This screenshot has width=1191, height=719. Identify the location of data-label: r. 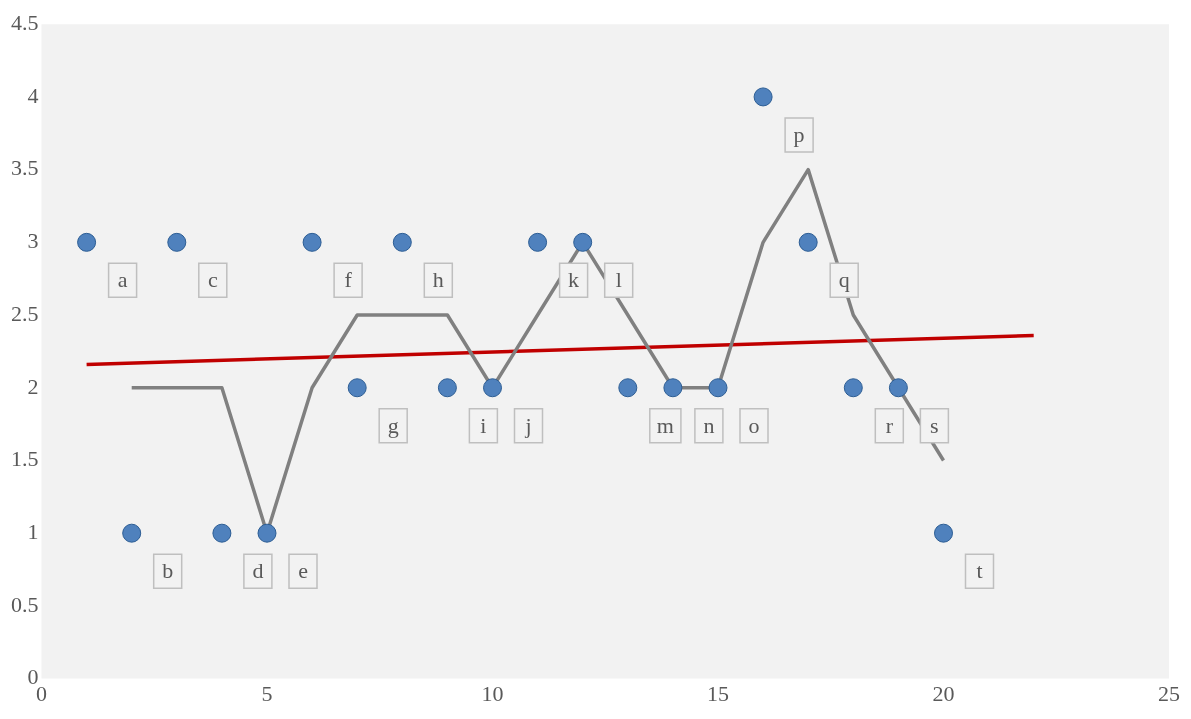
(889, 425).